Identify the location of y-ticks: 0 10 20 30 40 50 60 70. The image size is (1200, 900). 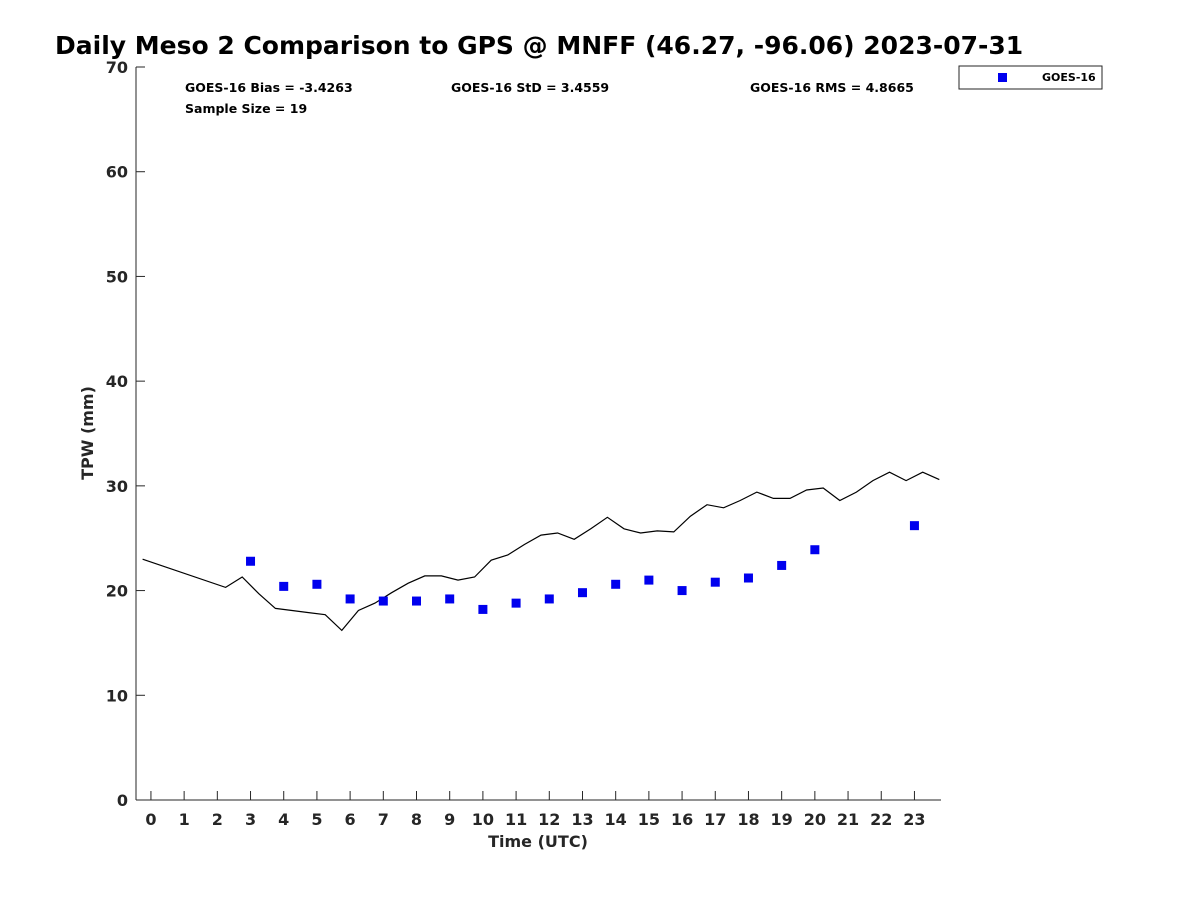
(125, 434).